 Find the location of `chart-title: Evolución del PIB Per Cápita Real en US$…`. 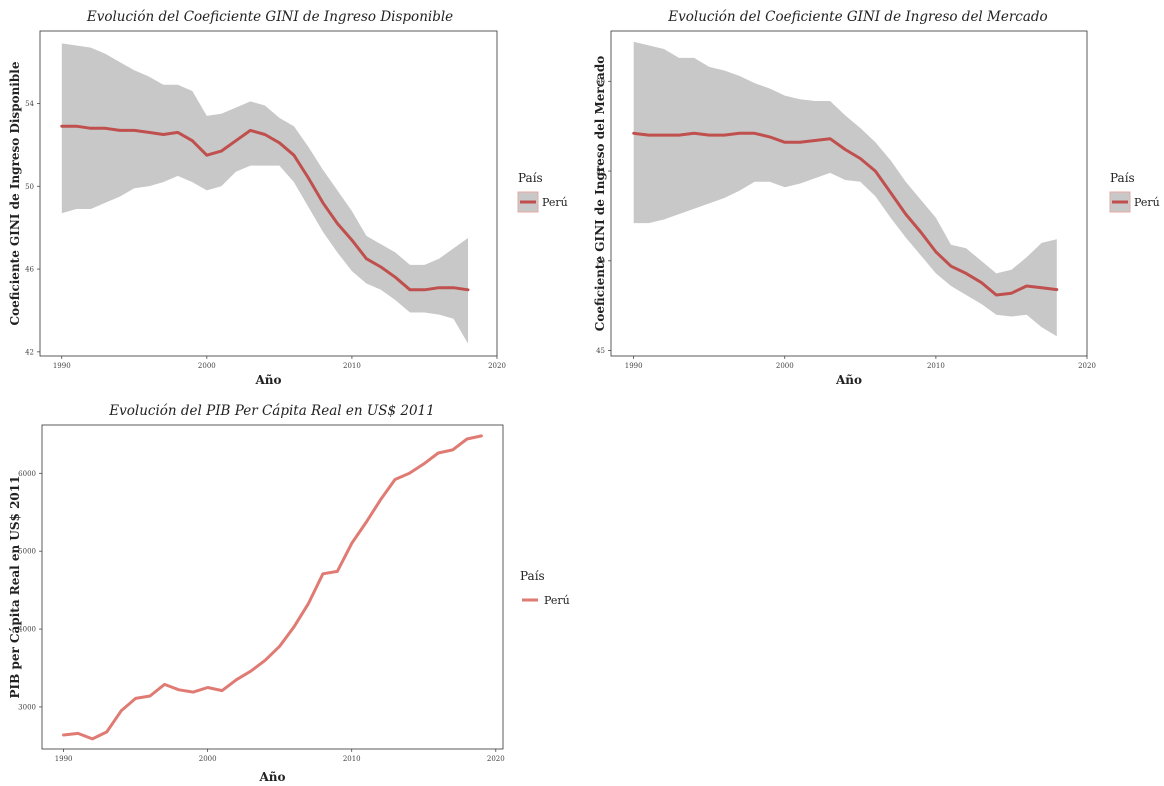

chart-title: Evolución del PIB Per Cápita Real en US$… is located at coordinates (271, 411).